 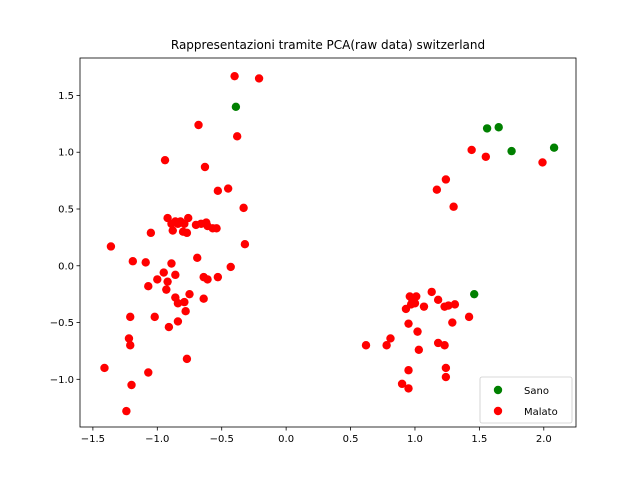 I want to click on x-tick-label: −0.5, so click(x=222, y=439).